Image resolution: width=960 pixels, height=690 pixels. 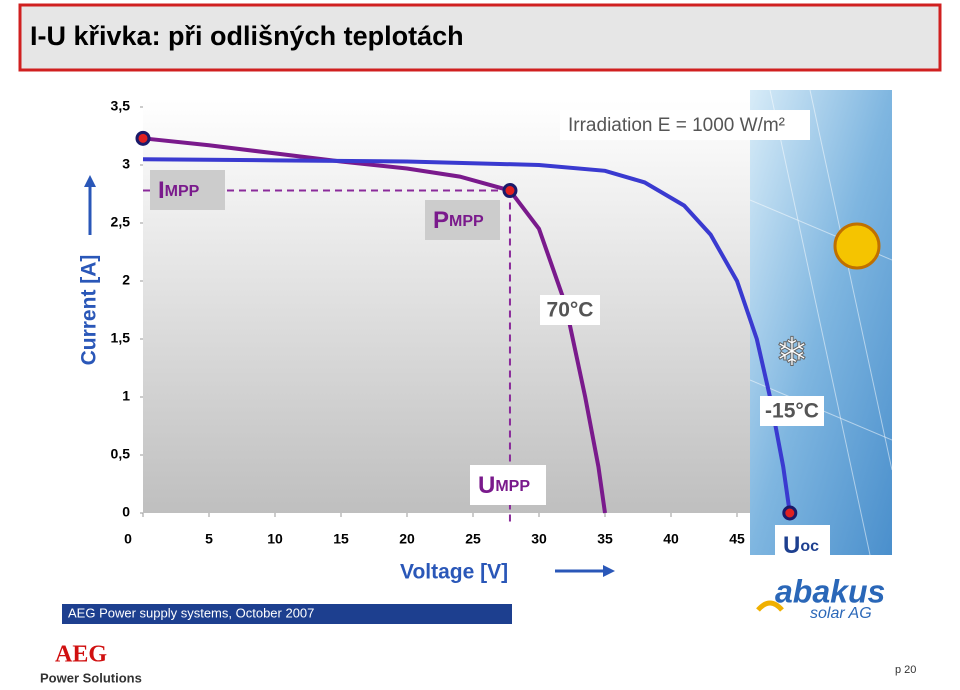 I want to click on x-tick-label: 40, so click(x=671, y=539).